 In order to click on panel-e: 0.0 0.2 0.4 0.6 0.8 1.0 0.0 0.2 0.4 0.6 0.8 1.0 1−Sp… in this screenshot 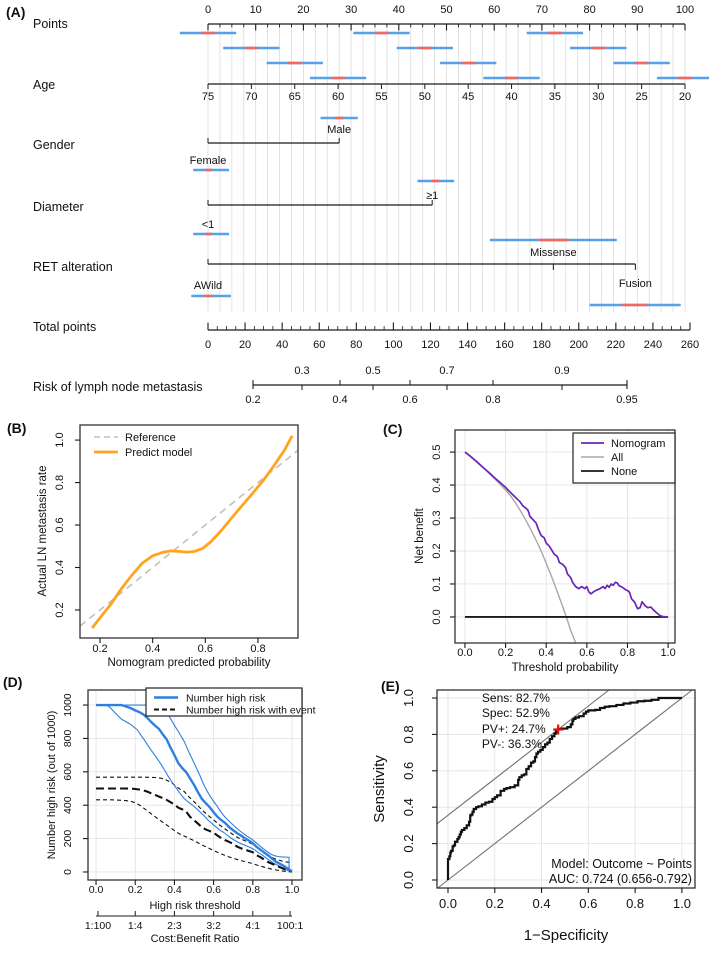, I will do `click(533, 811)`.